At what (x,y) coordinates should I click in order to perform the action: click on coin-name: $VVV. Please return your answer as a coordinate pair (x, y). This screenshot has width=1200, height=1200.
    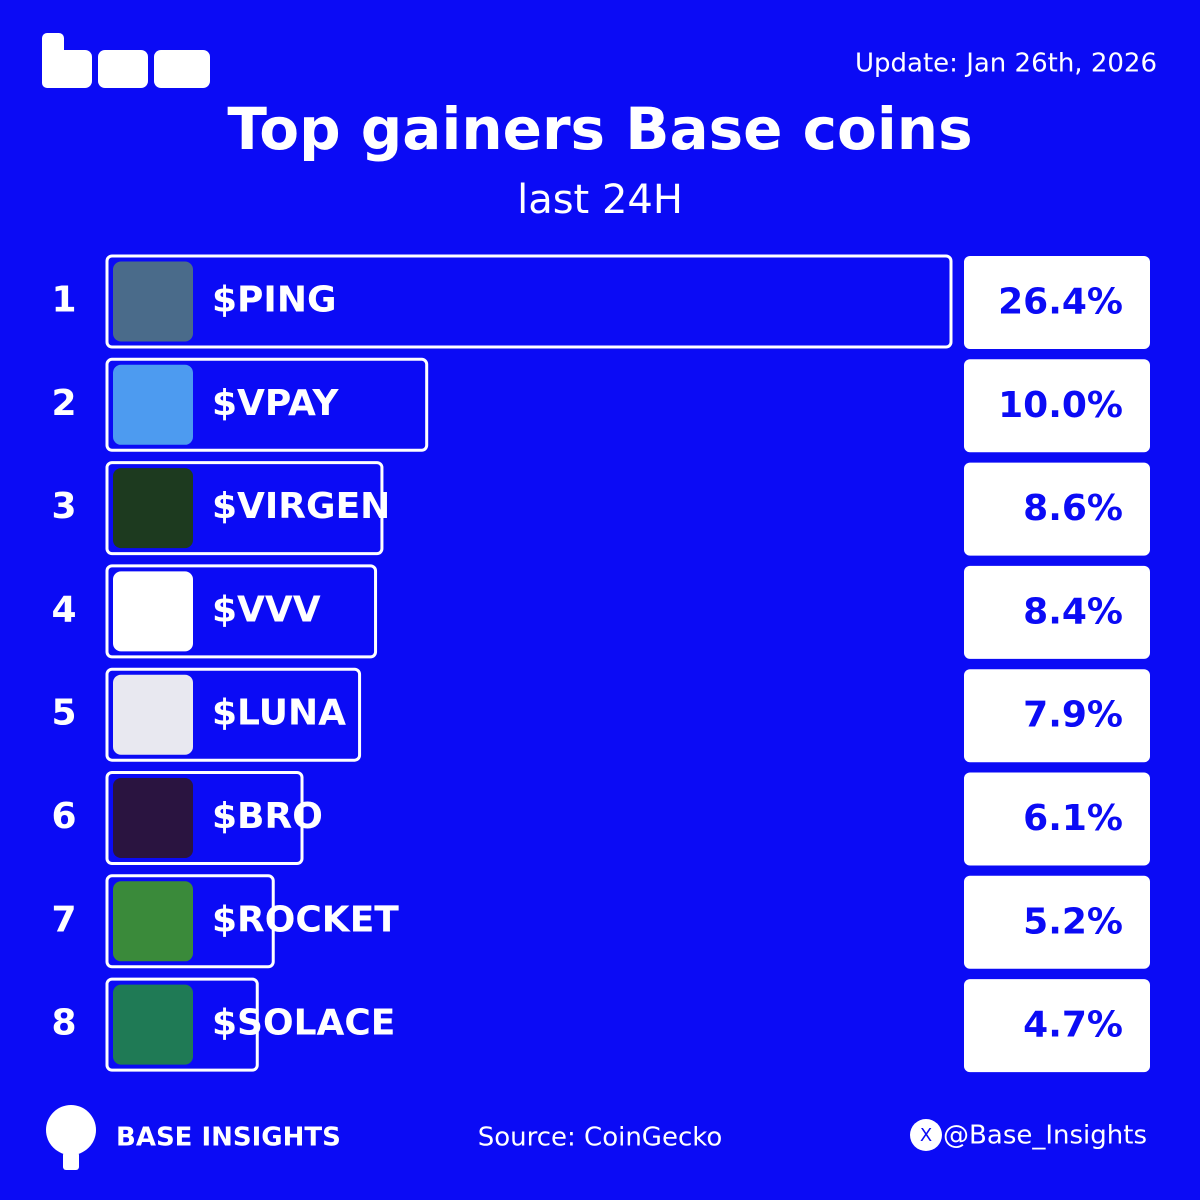
    Looking at the image, I should click on (266, 609).